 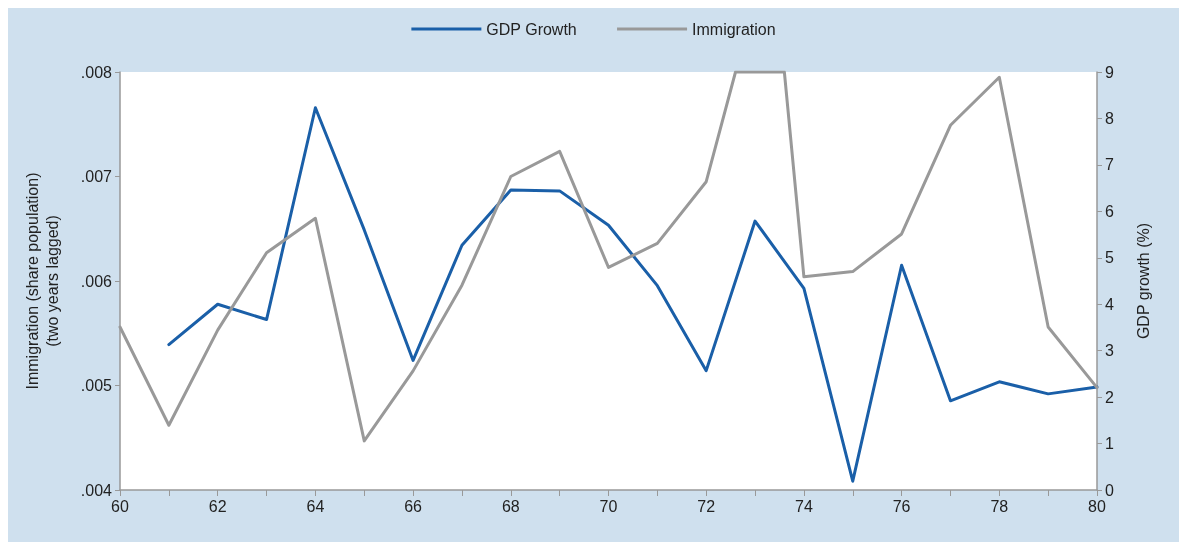 I want to click on x-tick-label: 68, so click(x=510, y=506).